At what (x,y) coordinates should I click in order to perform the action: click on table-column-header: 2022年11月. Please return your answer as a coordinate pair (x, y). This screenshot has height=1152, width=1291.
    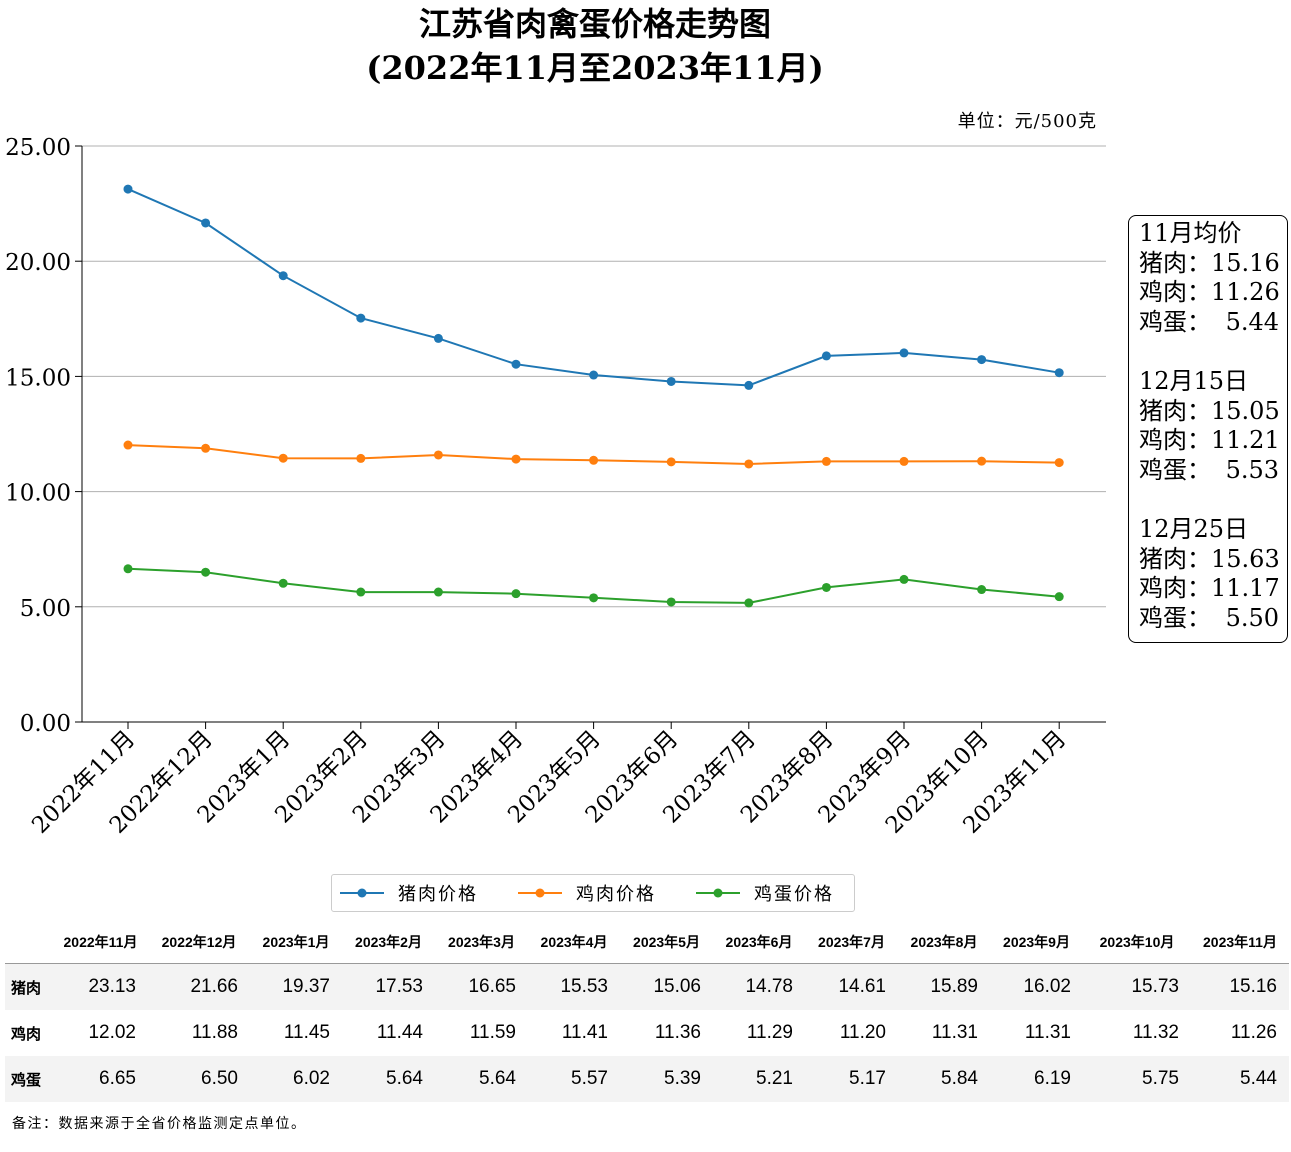
    Looking at the image, I should click on (100, 942).